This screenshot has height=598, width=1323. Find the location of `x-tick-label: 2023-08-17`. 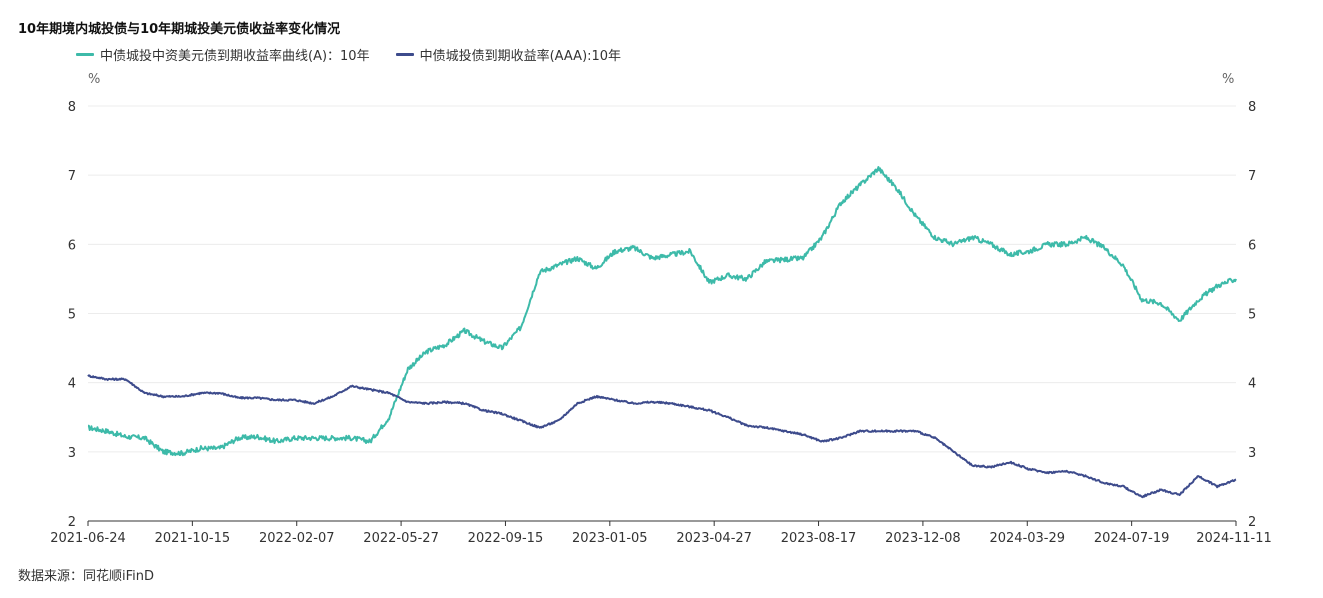

x-tick-label: 2023-08-17 is located at coordinates (819, 538).